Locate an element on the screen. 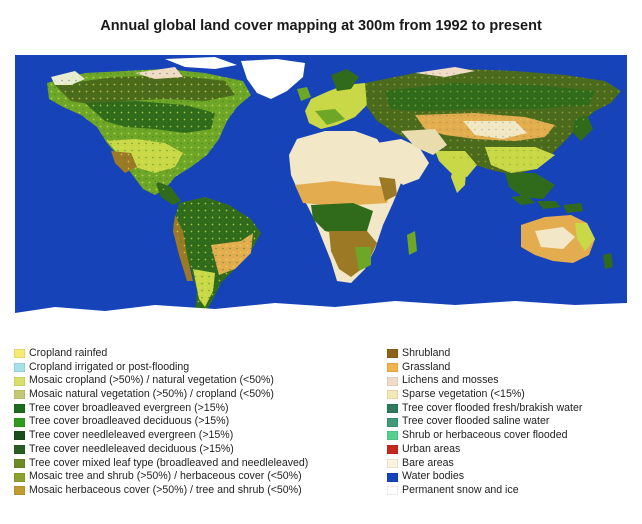 Image resolution: width=642 pixels, height=524 pixels. legend-item: Shrubland is located at coordinates (512, 354).